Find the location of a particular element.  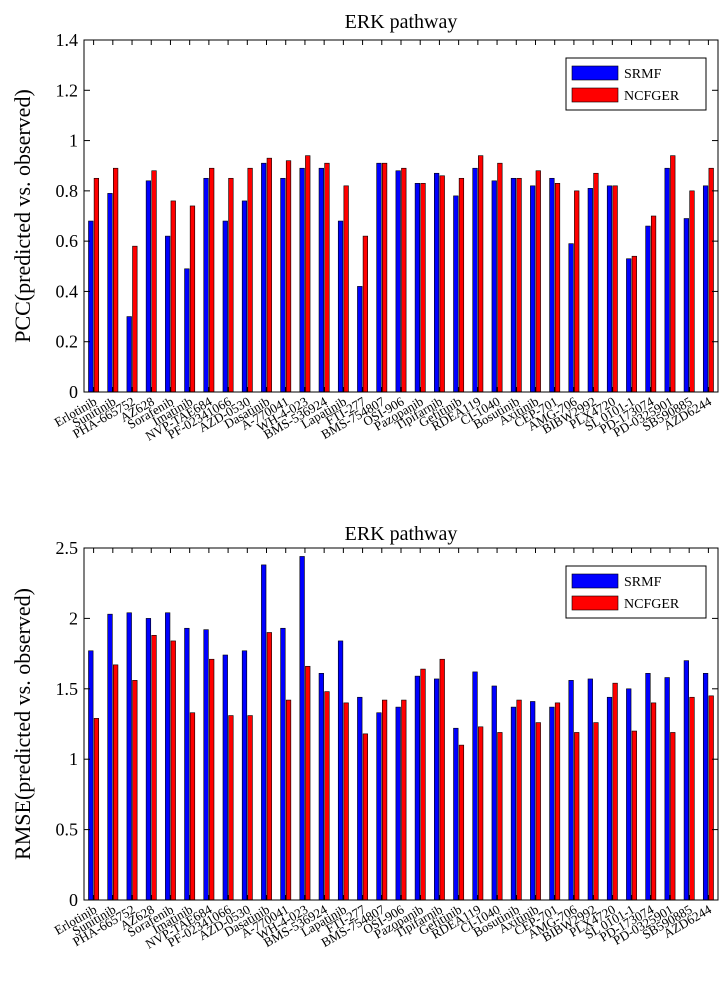

bar-ncfger-pazopanib is located at coordinates (423, 288).